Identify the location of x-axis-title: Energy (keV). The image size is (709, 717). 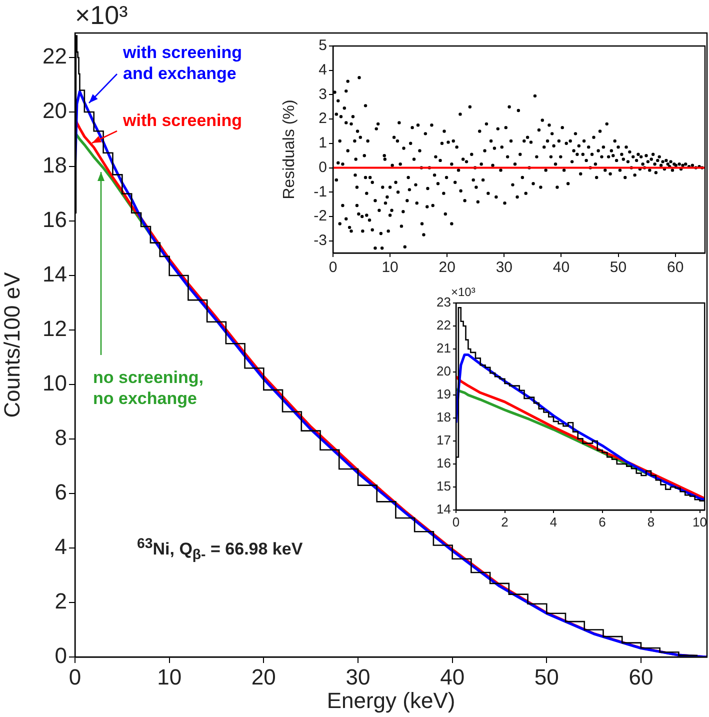
(391, 700).